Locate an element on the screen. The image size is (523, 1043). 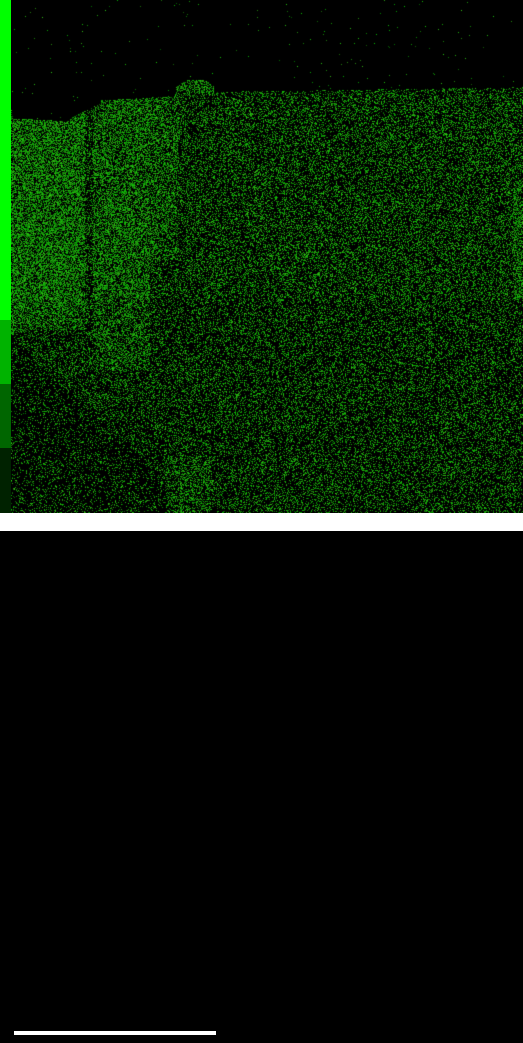
colorbar-segment-mid is located at coordinates (5, 352).